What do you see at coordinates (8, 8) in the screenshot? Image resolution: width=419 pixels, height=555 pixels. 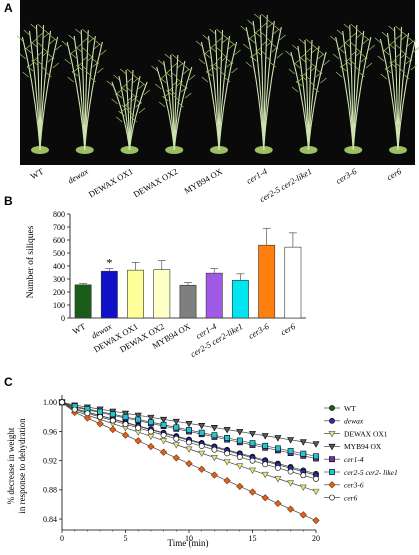 I see `panel-label-a: A` at bounding box center [8, 8].